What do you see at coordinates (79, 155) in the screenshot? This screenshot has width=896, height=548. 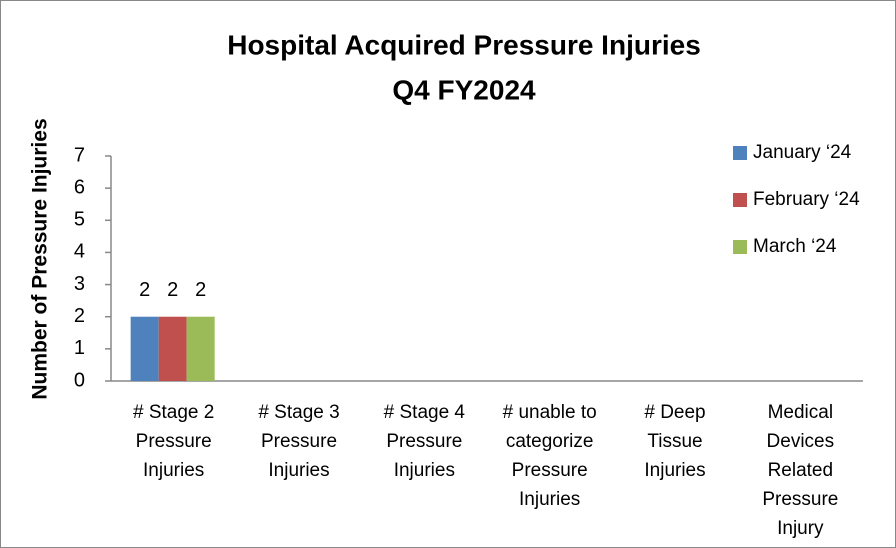 I see `y-tick-label: 7` at bounding box center [79, 155].